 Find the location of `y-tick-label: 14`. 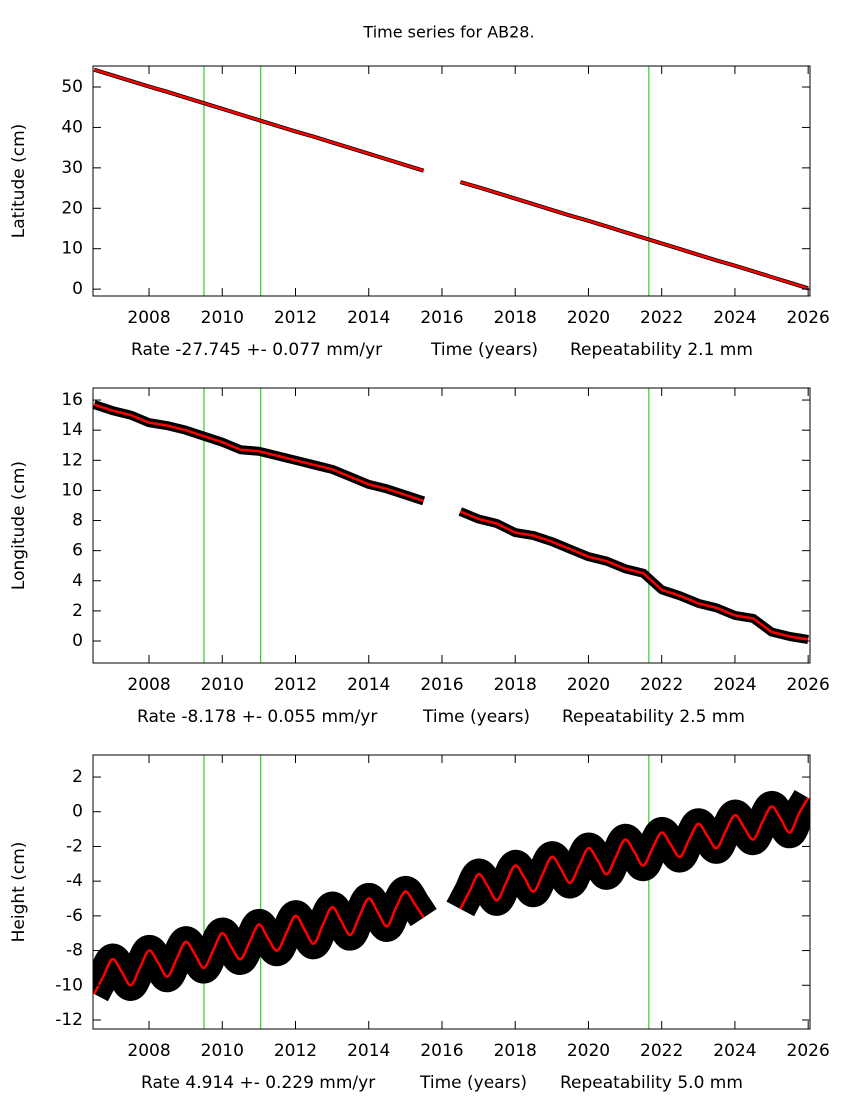

y-tick-label: 14 is located at coordinates (72, 430).